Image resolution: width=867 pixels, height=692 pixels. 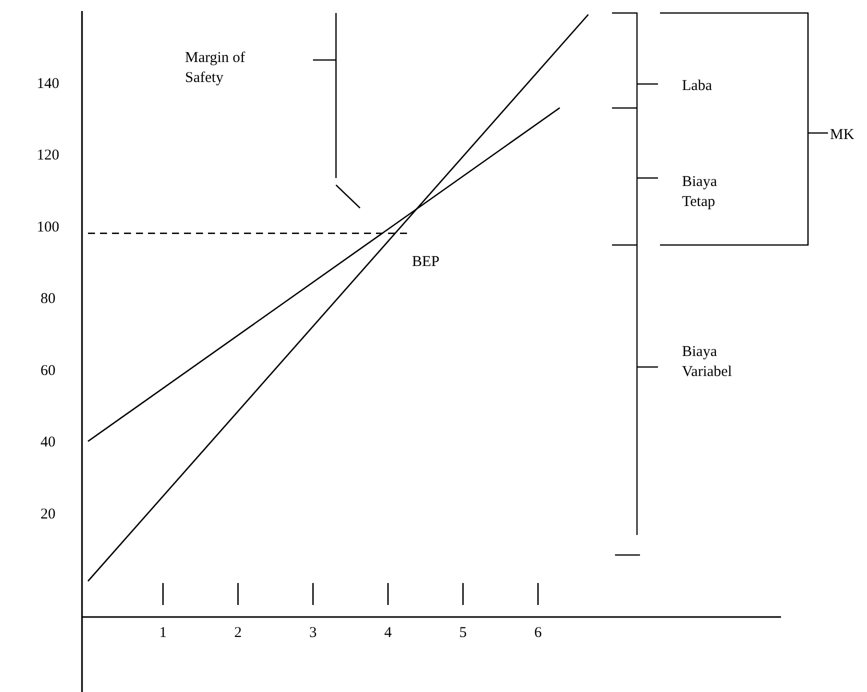 I want to click on x-tick-label: 2, so click(x=238, y=633).